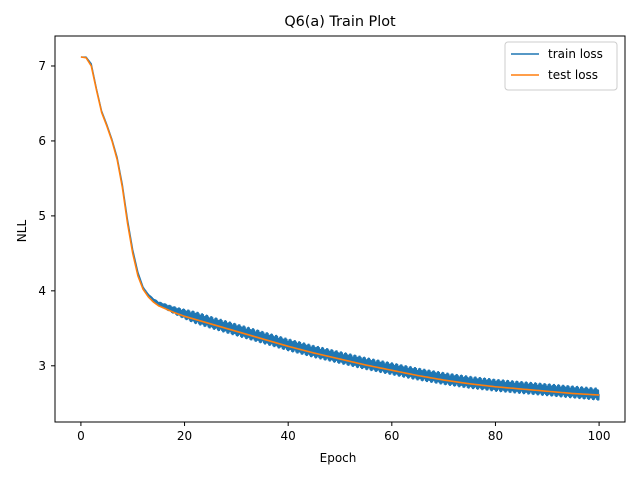 Image resolution: width=640 pixels, height=480 pixels. Describe the element at coordinates (42, 141) in the screenshot. I see `y-tick-label: 6` at that location.